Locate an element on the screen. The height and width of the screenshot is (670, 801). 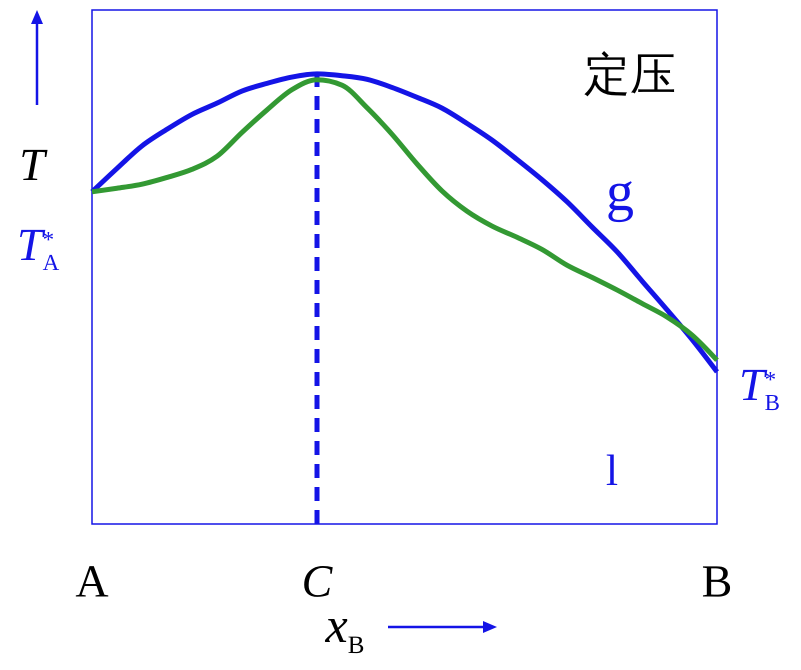
annotation: 定压 is located at coordinates (630, 74).